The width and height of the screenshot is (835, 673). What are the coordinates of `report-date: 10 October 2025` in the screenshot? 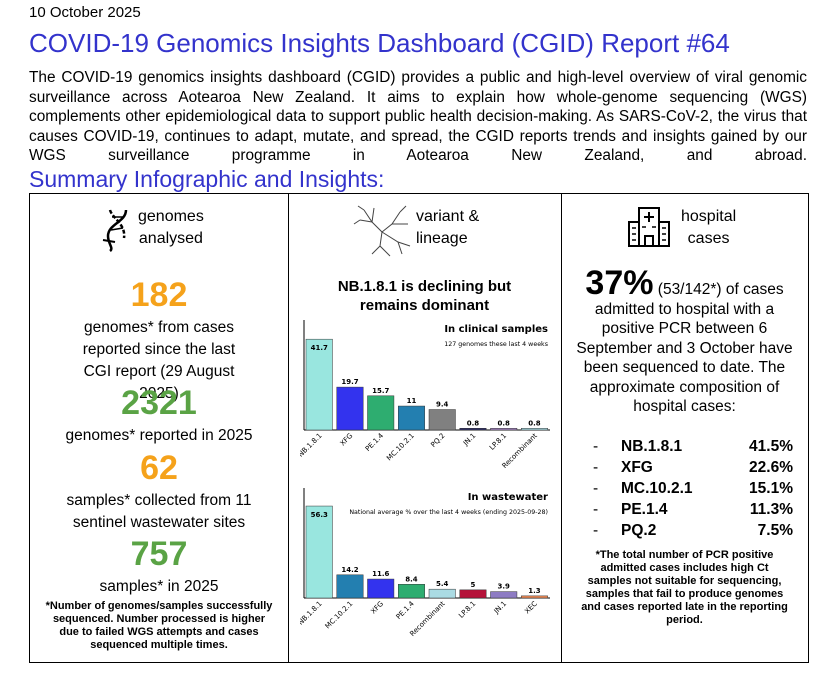 It's located at (85, 12).